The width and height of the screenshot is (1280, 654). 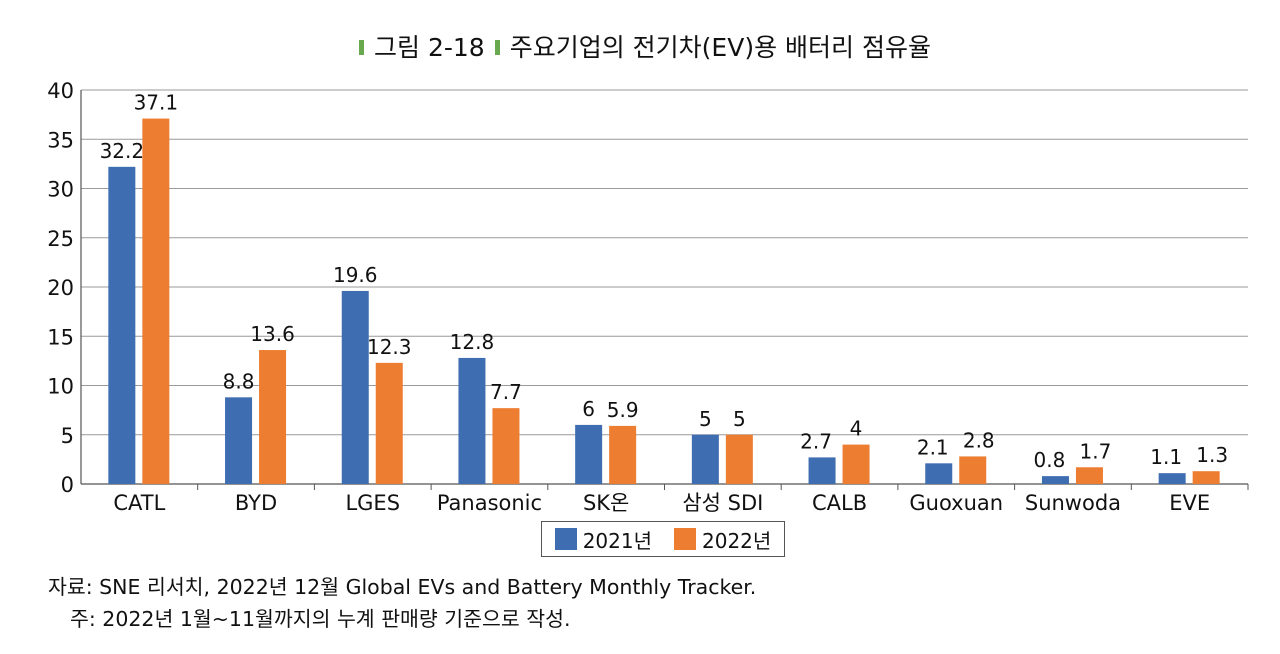 I want to click on x-tick-label: LGES, so click(x=372, y=503).